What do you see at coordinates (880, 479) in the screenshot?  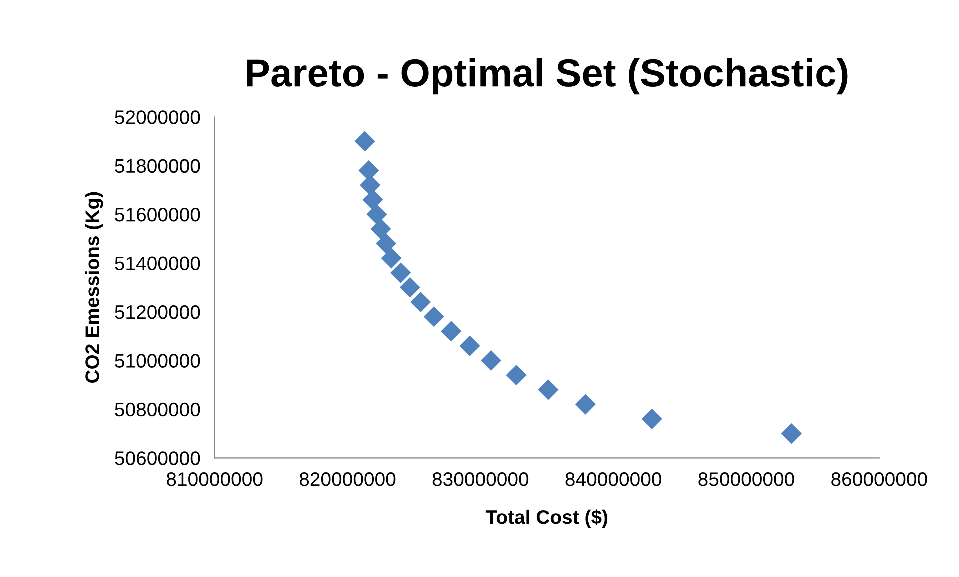 I see `x-tick-label: 860000000` at bounding box center [880, 479].